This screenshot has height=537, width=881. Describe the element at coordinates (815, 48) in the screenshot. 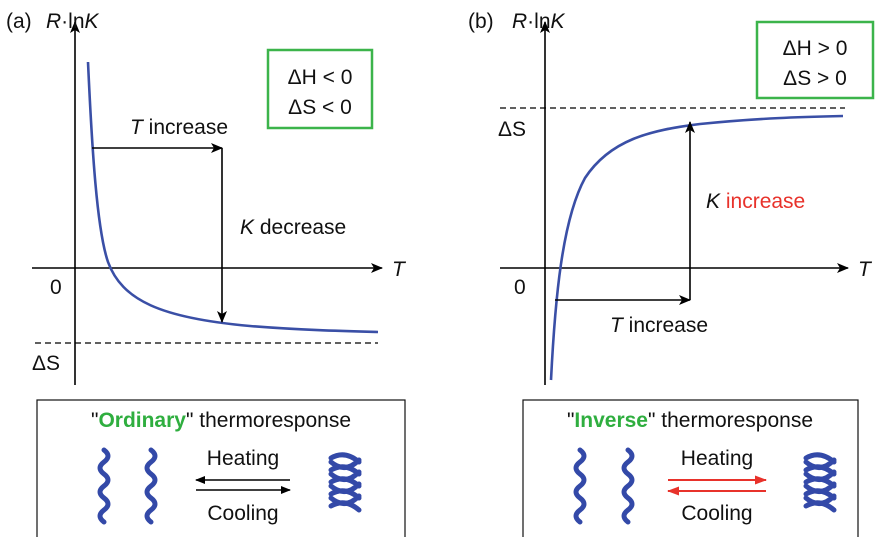

I see `condition: ΔH > 0` at that location.